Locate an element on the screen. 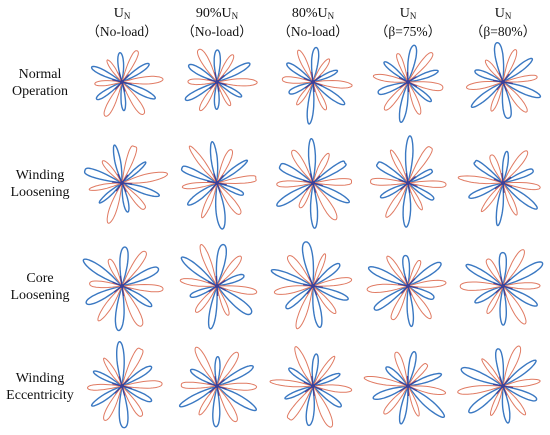  polar-plot-core-loosening-col1 is located at coordinates (123, 289).